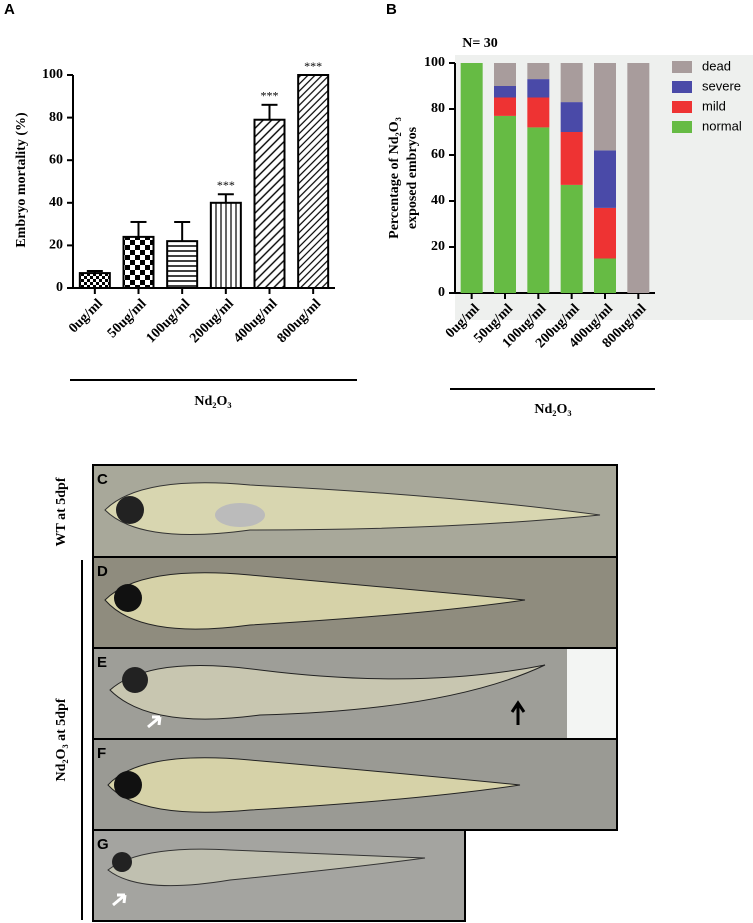 The width and height of the screenshot is (753, 923). I want to click on y-axis-label: exposed embryos, so click(412, 177).